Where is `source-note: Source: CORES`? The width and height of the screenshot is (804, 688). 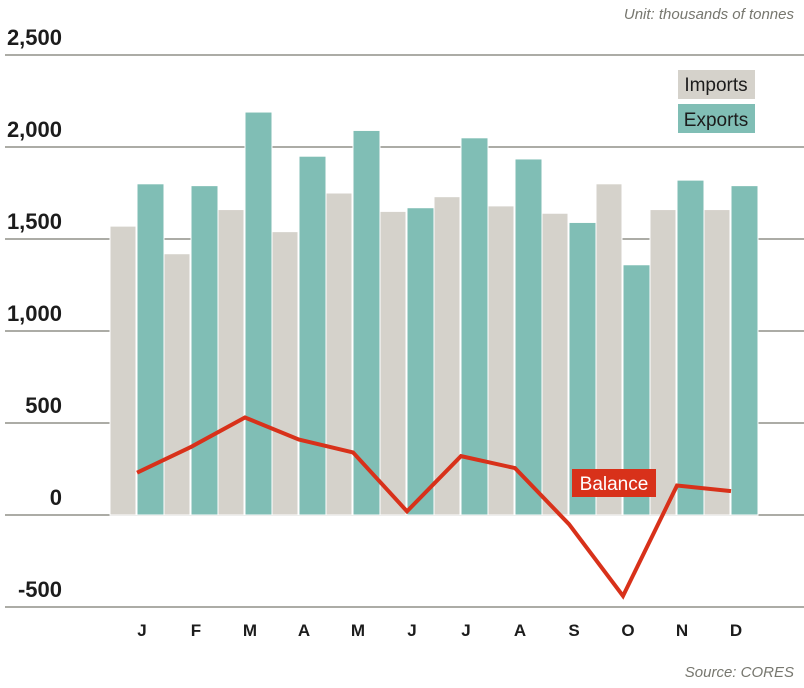
source-note: Source: CORES is located at coordinates (739, 672).